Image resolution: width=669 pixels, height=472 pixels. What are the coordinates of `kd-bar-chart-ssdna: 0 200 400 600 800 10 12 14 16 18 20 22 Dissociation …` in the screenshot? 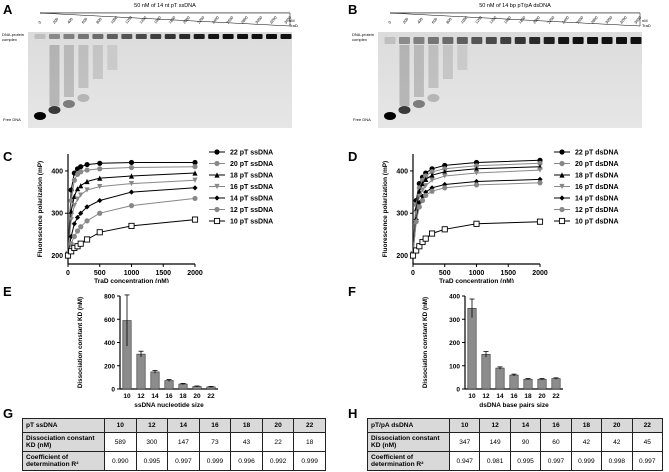 It's located at (147, 351).